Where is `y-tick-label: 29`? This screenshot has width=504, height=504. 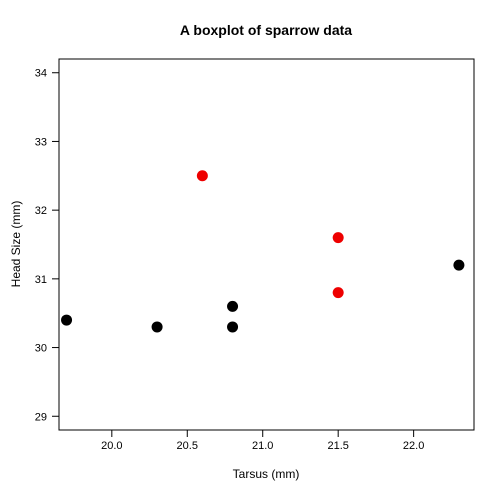
y-tick-label: 29 is located at coordinates (41, 417).